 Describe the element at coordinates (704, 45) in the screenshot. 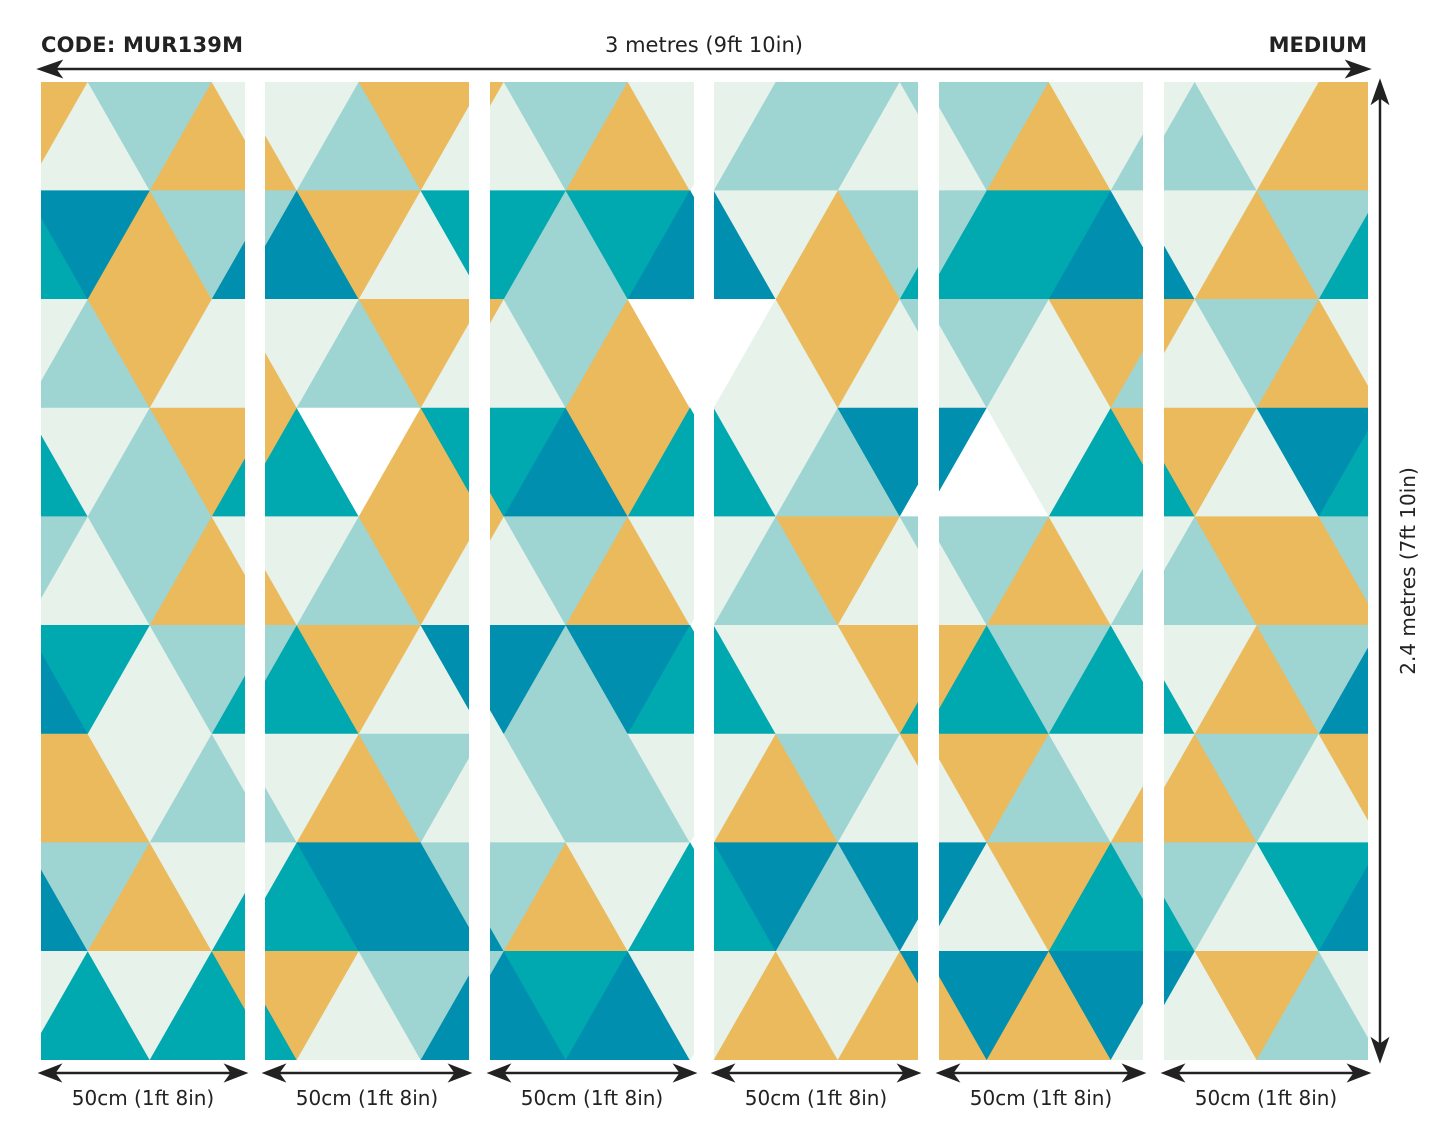

I see `width-dimension-label: 3 metres (9ft 10in)` at that location.